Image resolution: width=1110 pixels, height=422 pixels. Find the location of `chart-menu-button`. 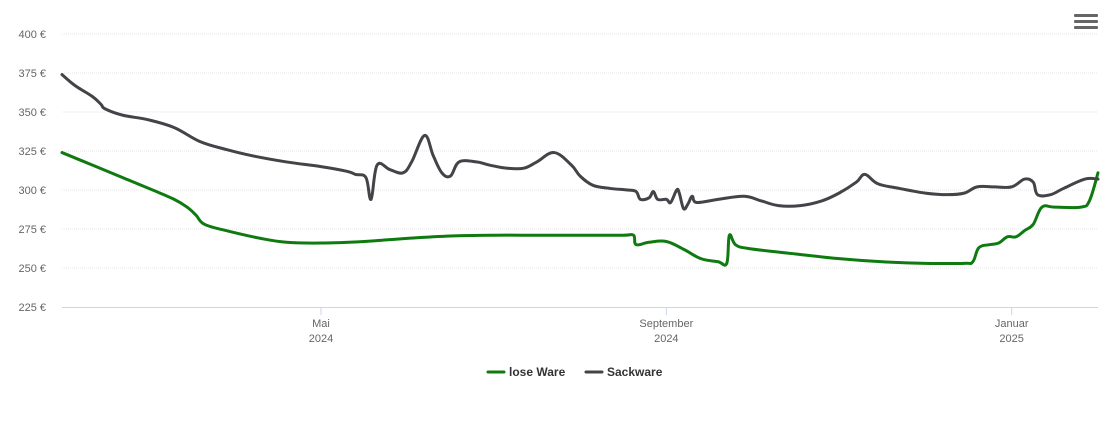

chart-menu-button is located at coordinates (1086, 21).